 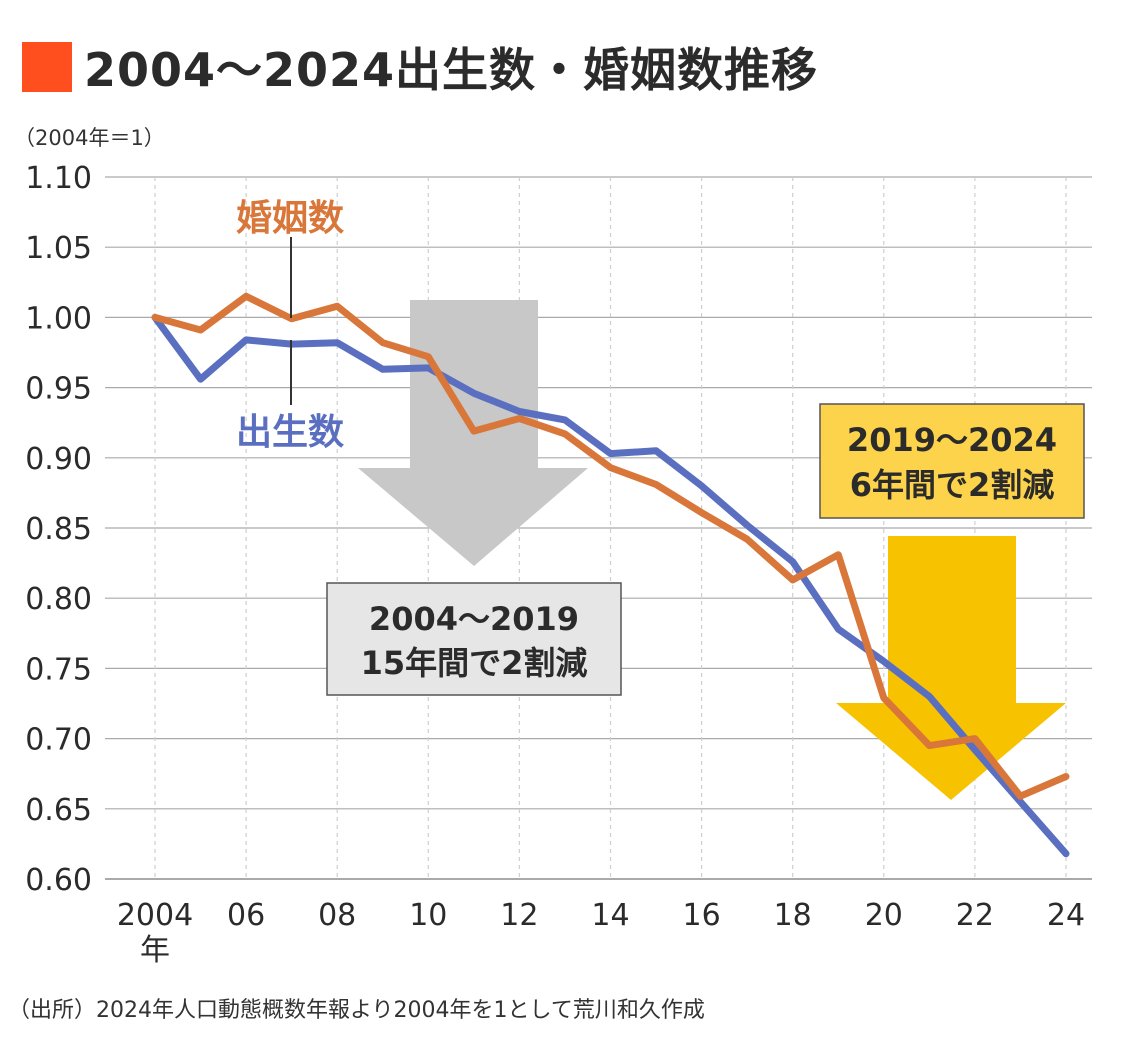 What do you see at coordinates (58, 880) in the screenshot?
I see `y-tick-label: 0.60` at bounding box center [58, 880].